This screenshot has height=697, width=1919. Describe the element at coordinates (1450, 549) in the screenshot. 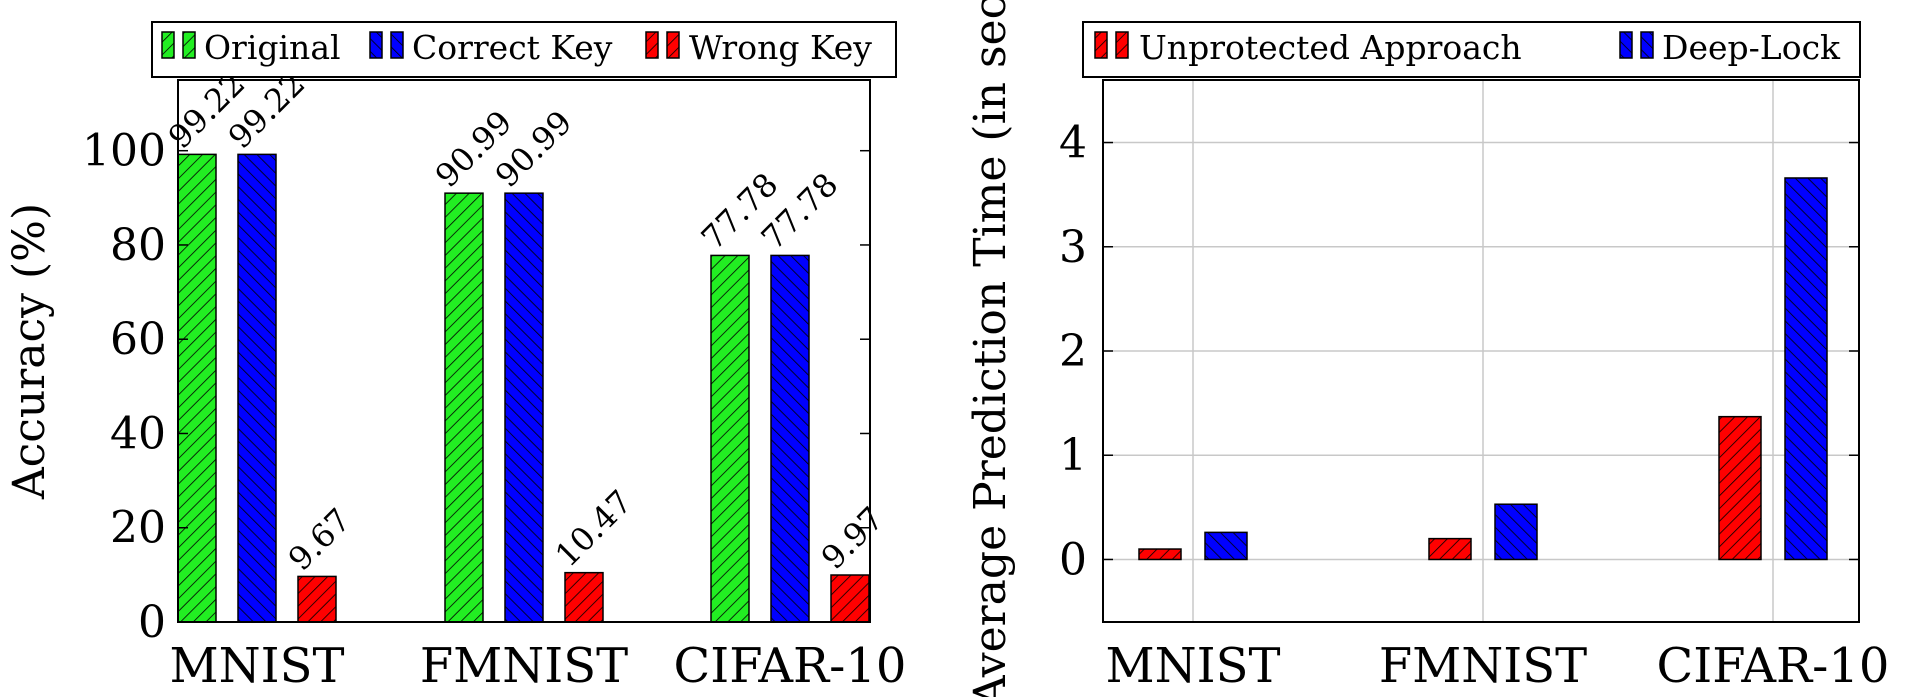

I see `bar-unprotected-approach-fmnist` at that location.